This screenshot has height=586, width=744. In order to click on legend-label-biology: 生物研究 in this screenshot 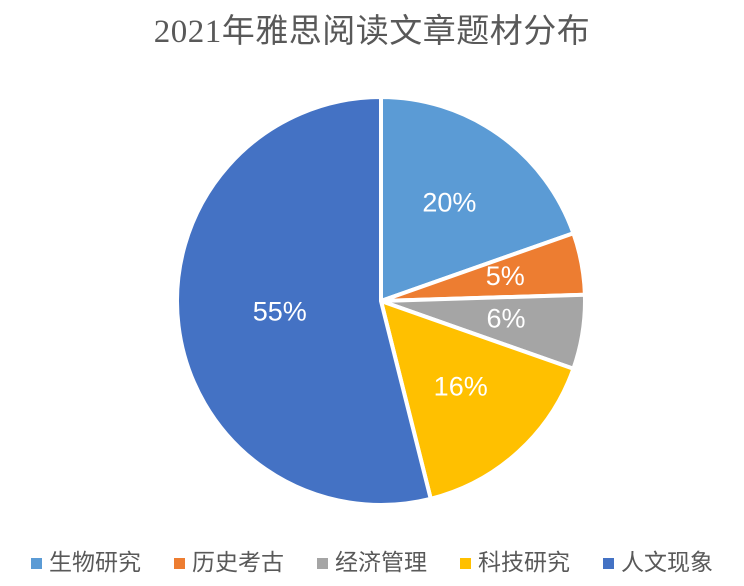, I will do `click(95, 562)`.